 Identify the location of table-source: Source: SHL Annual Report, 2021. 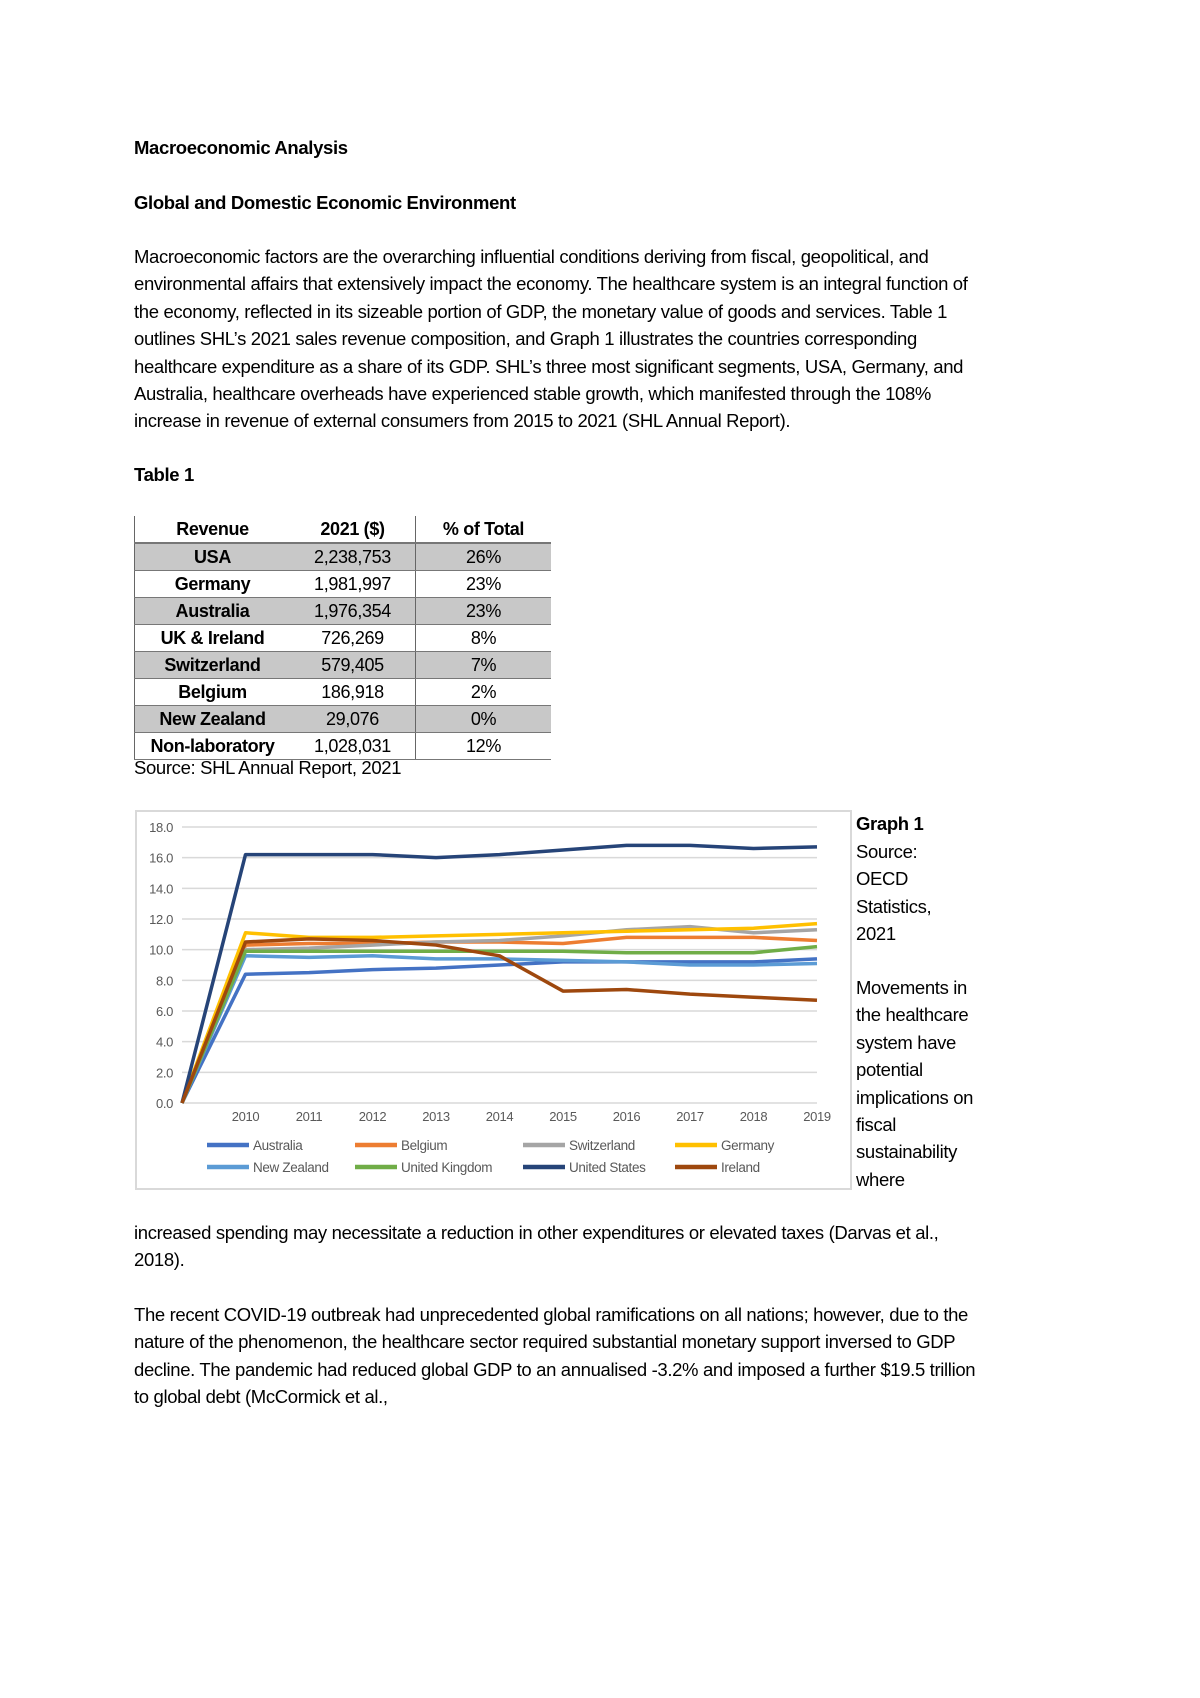
(268, 767).